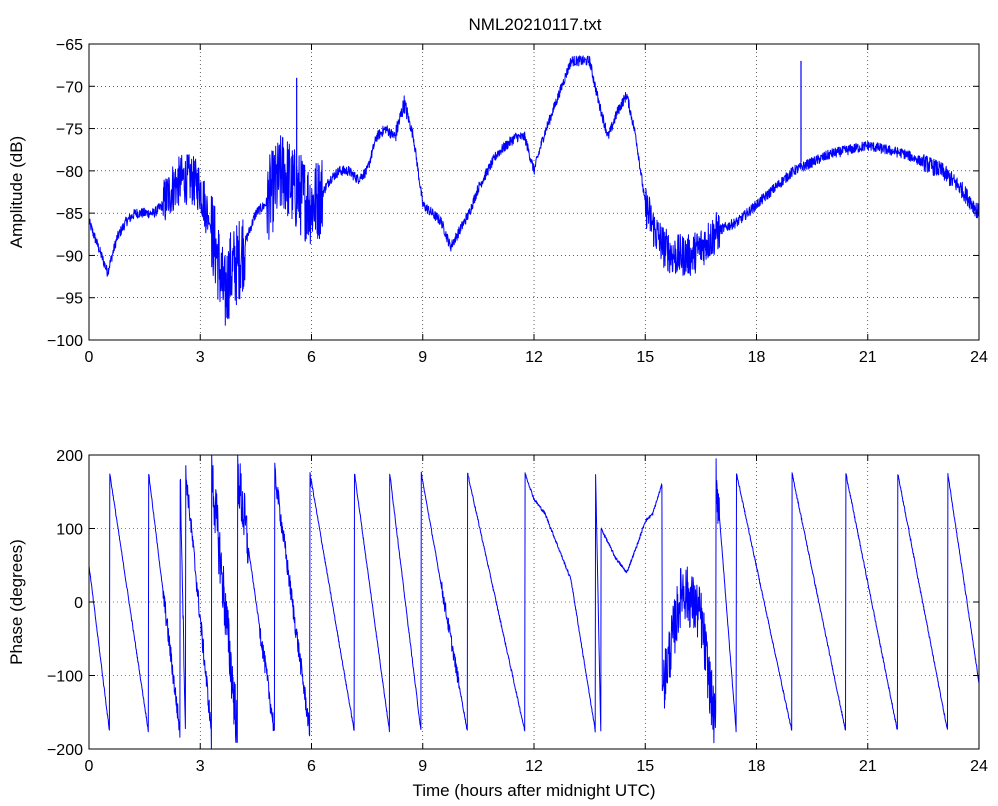  Describe the element at coordinates (69, 45) in the screenshot. I see `amplitude-ytick-label: −65` at that location.